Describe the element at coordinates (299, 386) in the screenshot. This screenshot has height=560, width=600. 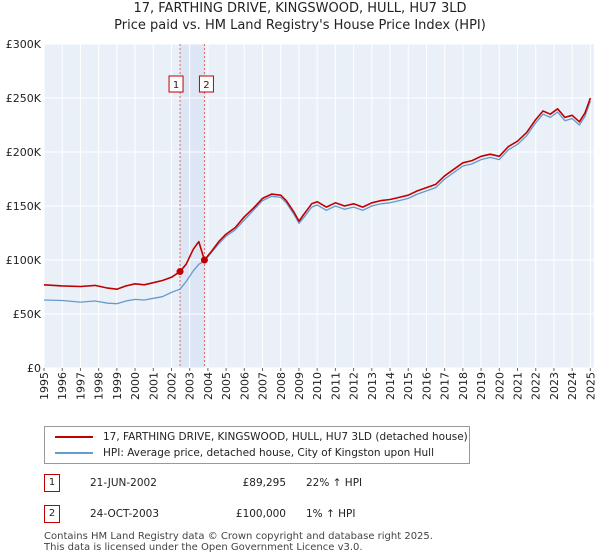
I see `x-tick-label: 2009` at that location.